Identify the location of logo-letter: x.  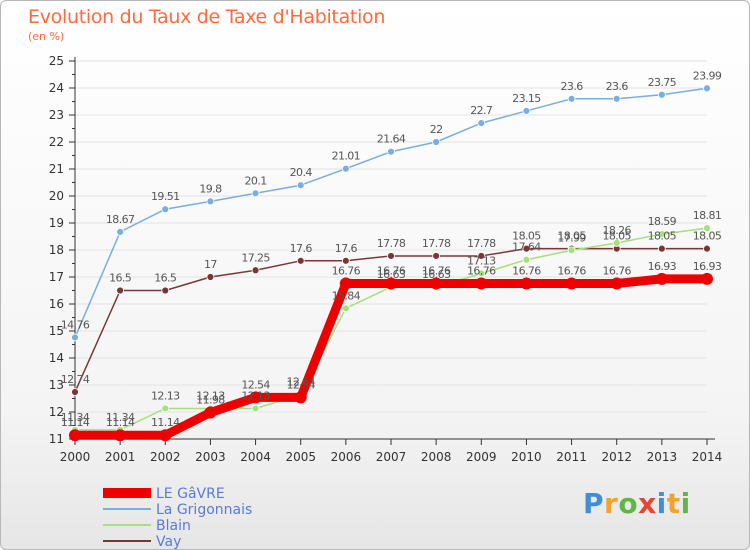
(647, 503).